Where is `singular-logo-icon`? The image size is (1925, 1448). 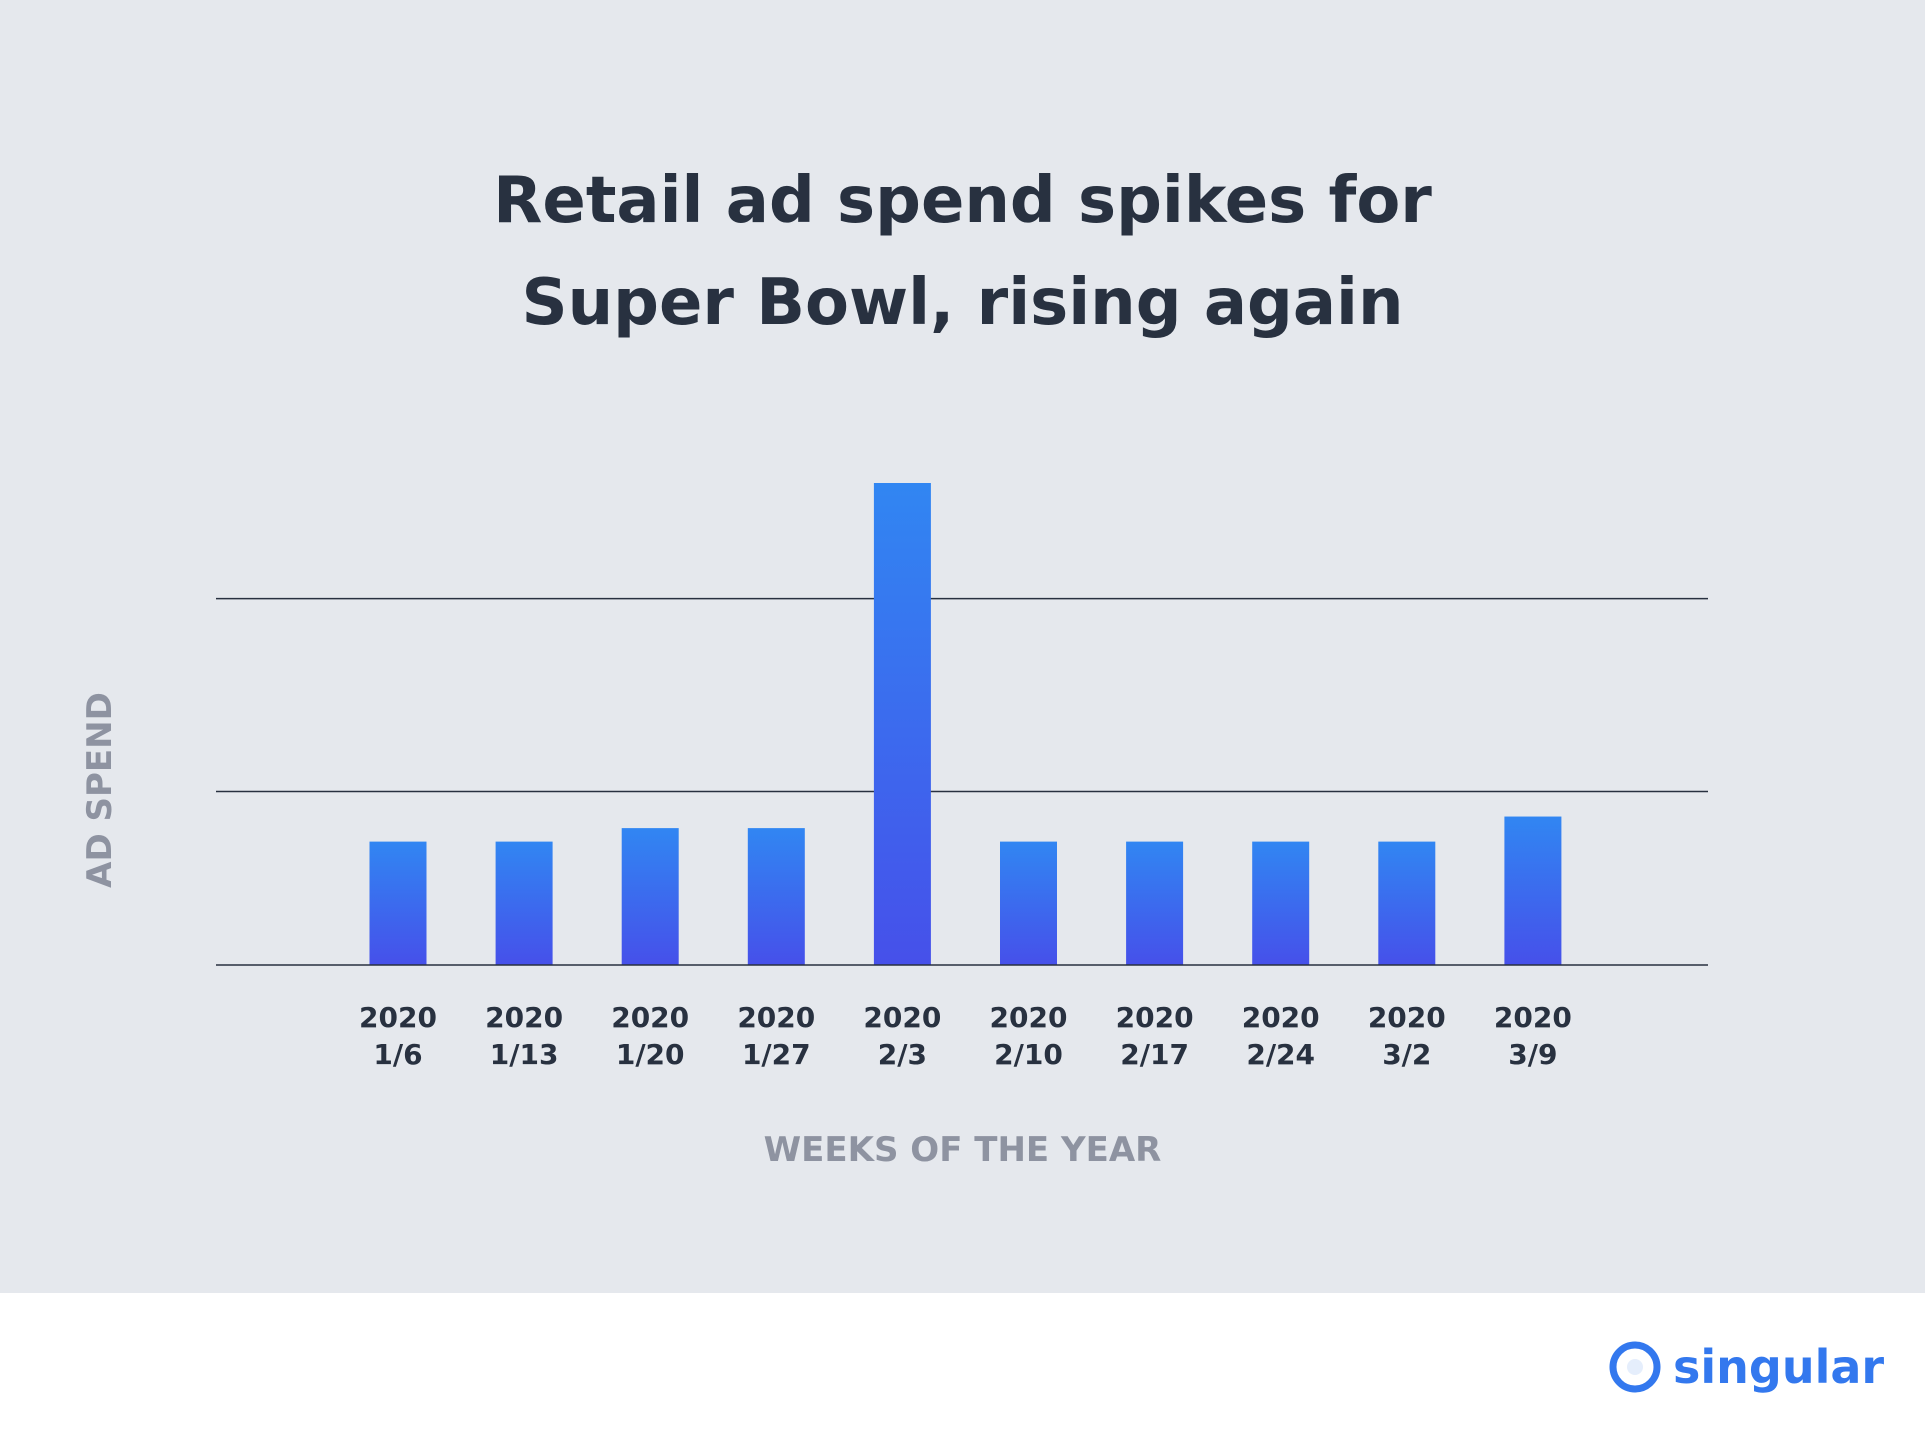
singular-logo-icon is located at coordinates (1635, 1367).